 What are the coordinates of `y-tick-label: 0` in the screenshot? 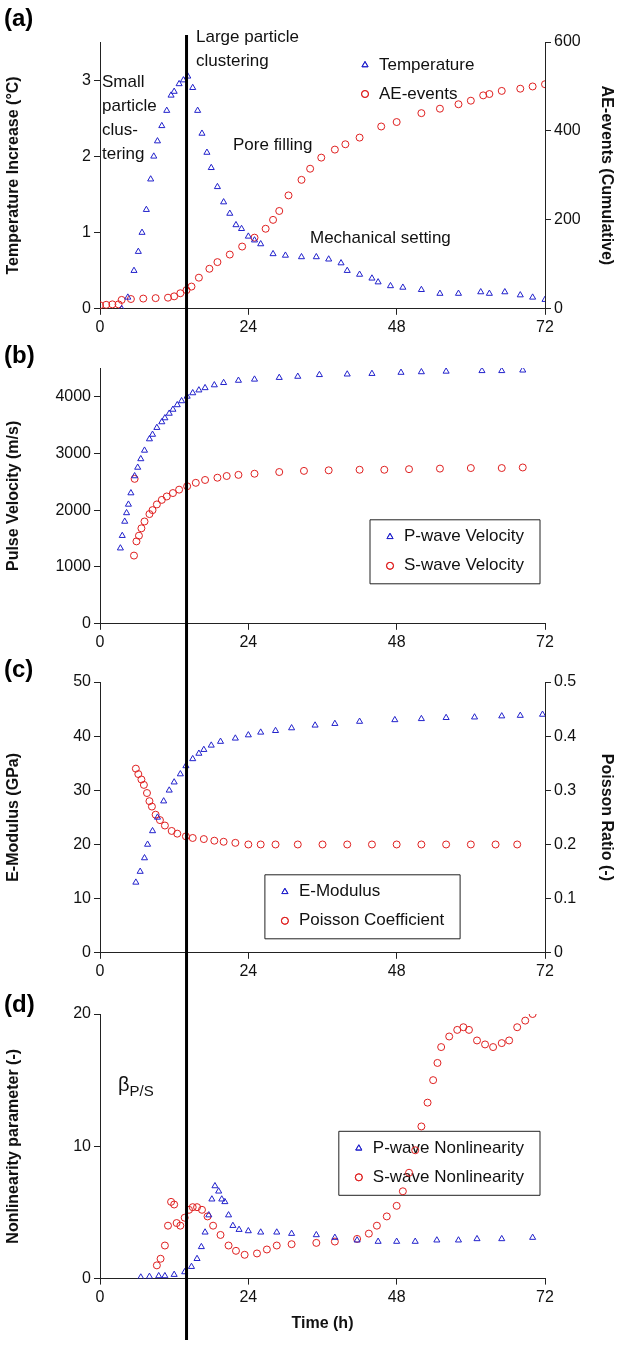 It's located at (87, 1278).